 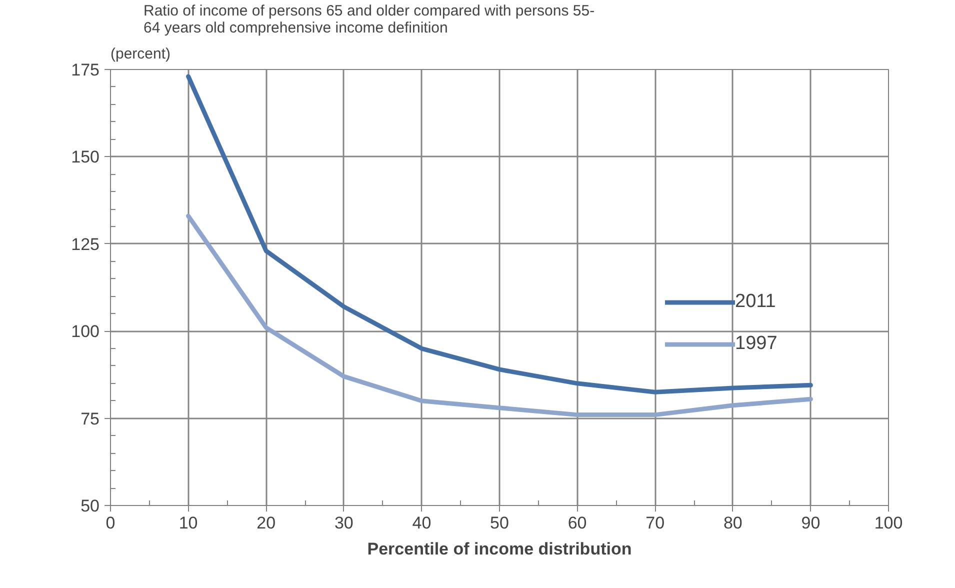 What do you see at coordinates (85, 244) in the screenshot?
I see `y-tick-label: 125` at bounding box center [85, 244].